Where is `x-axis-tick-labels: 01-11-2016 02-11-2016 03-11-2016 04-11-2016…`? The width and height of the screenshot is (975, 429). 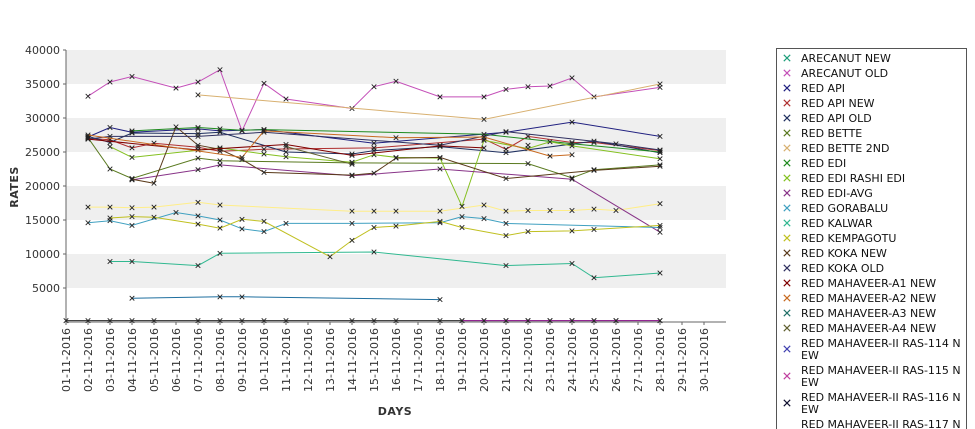
x-axis-tick-labels: 01-11-2016 02-11-2016 03-11-2016 04-11-2016… is located at coordinates (385, 360).